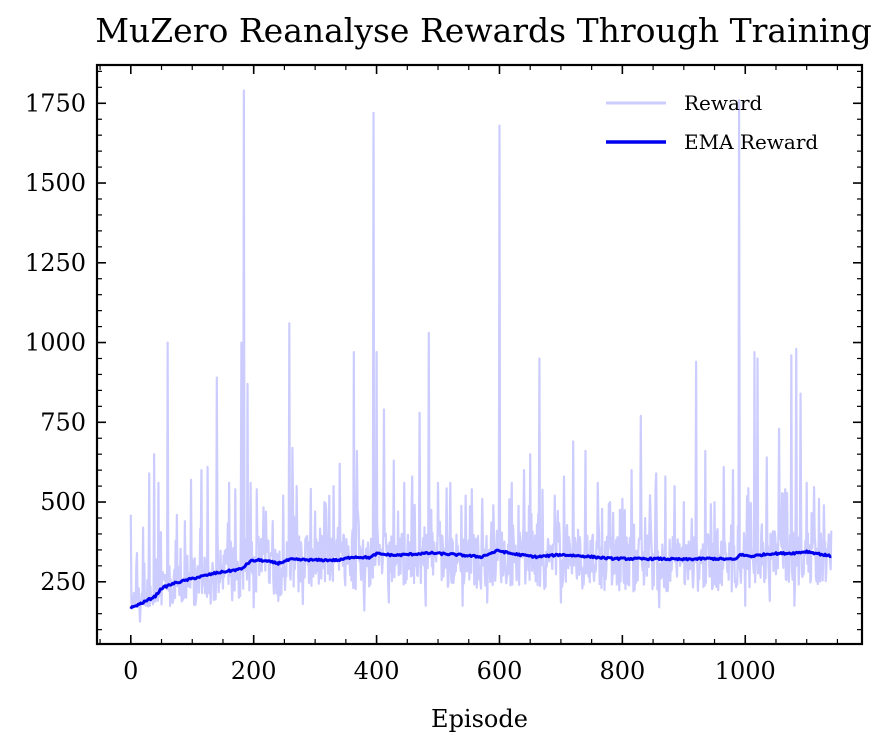 Image resolution: width=878 pixels, height=750 pixels. I want to click on y-tick-label: 1500, so click(55, 183).